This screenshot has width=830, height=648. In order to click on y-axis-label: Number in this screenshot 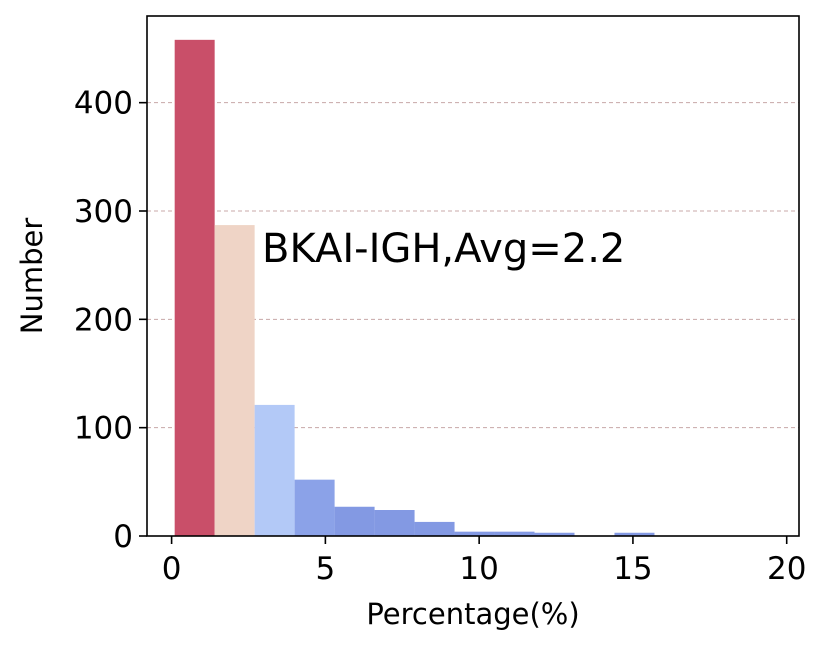, I will do `click(32, 276)`.